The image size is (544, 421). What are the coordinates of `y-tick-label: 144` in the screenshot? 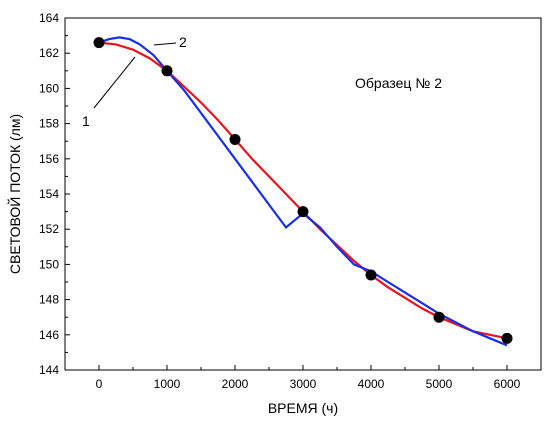 It's located at (49, 370).